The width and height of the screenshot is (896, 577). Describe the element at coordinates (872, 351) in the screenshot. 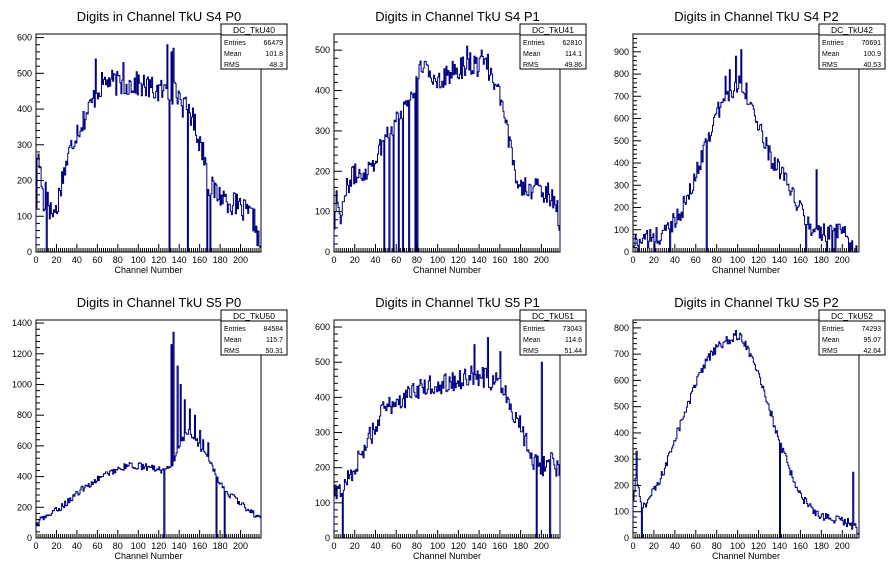

I see `stats-value: 42.64` at that location.